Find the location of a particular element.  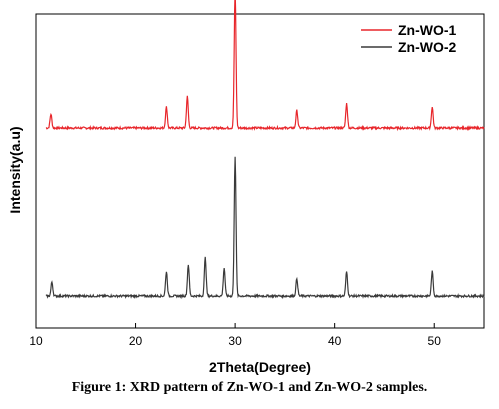

legend-label-series-2: Zn-WO-2 is located at coordinates (427, 47).